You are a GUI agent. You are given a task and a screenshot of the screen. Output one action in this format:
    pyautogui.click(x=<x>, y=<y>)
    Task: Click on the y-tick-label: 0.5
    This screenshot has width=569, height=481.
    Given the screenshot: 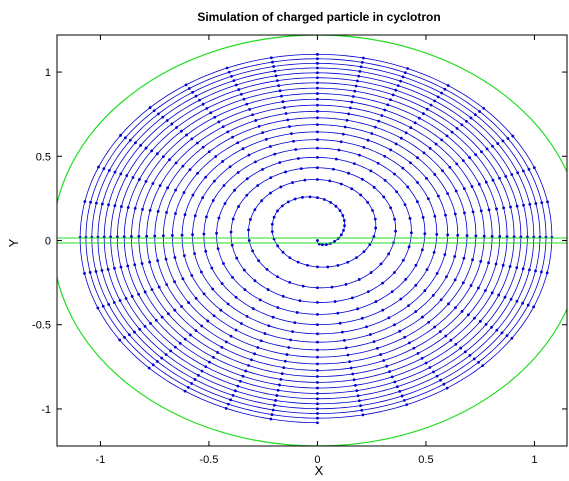 What is the action you would take?
    pyautogui.click(x=43, y=157)
    